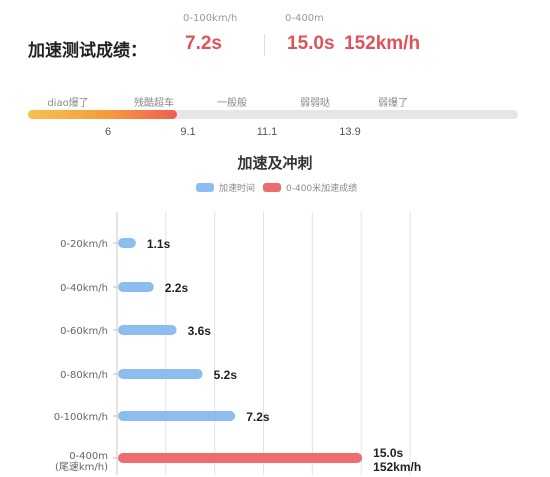  I want to click on legend-item-accel: 加速时间, so click(225, 187).